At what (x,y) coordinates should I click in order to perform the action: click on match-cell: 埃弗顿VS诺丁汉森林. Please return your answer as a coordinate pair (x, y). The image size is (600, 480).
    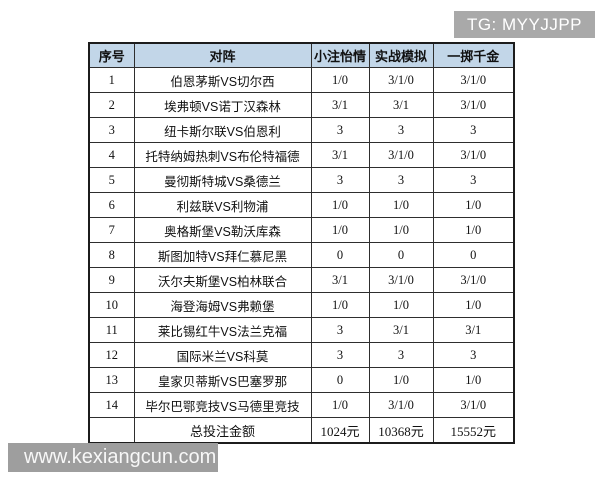
    Looking at the image, I should click on (222, 105).